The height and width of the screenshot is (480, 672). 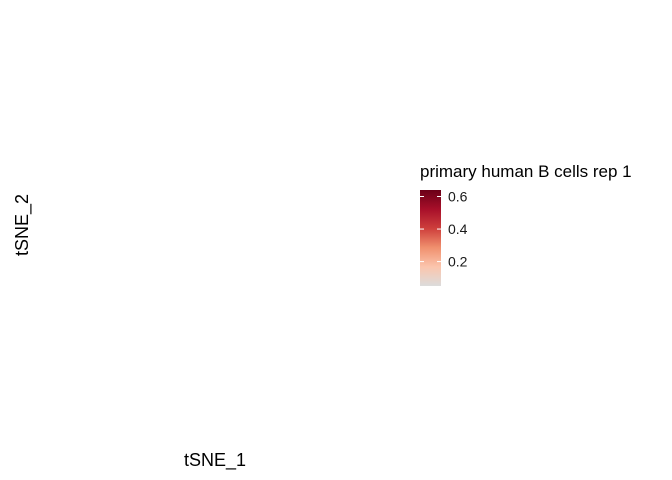 What do you see at coordinates (458, 262) in the screenshot?
I see `colorbar-tick-label: 0.2` at bounding box center [458, 262].